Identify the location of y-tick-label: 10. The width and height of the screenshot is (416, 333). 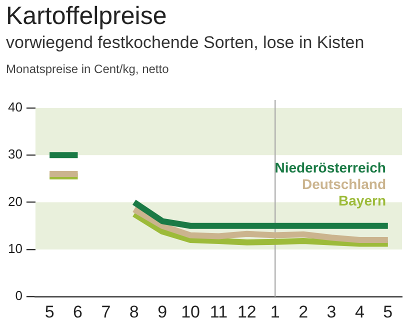
(15, 248).